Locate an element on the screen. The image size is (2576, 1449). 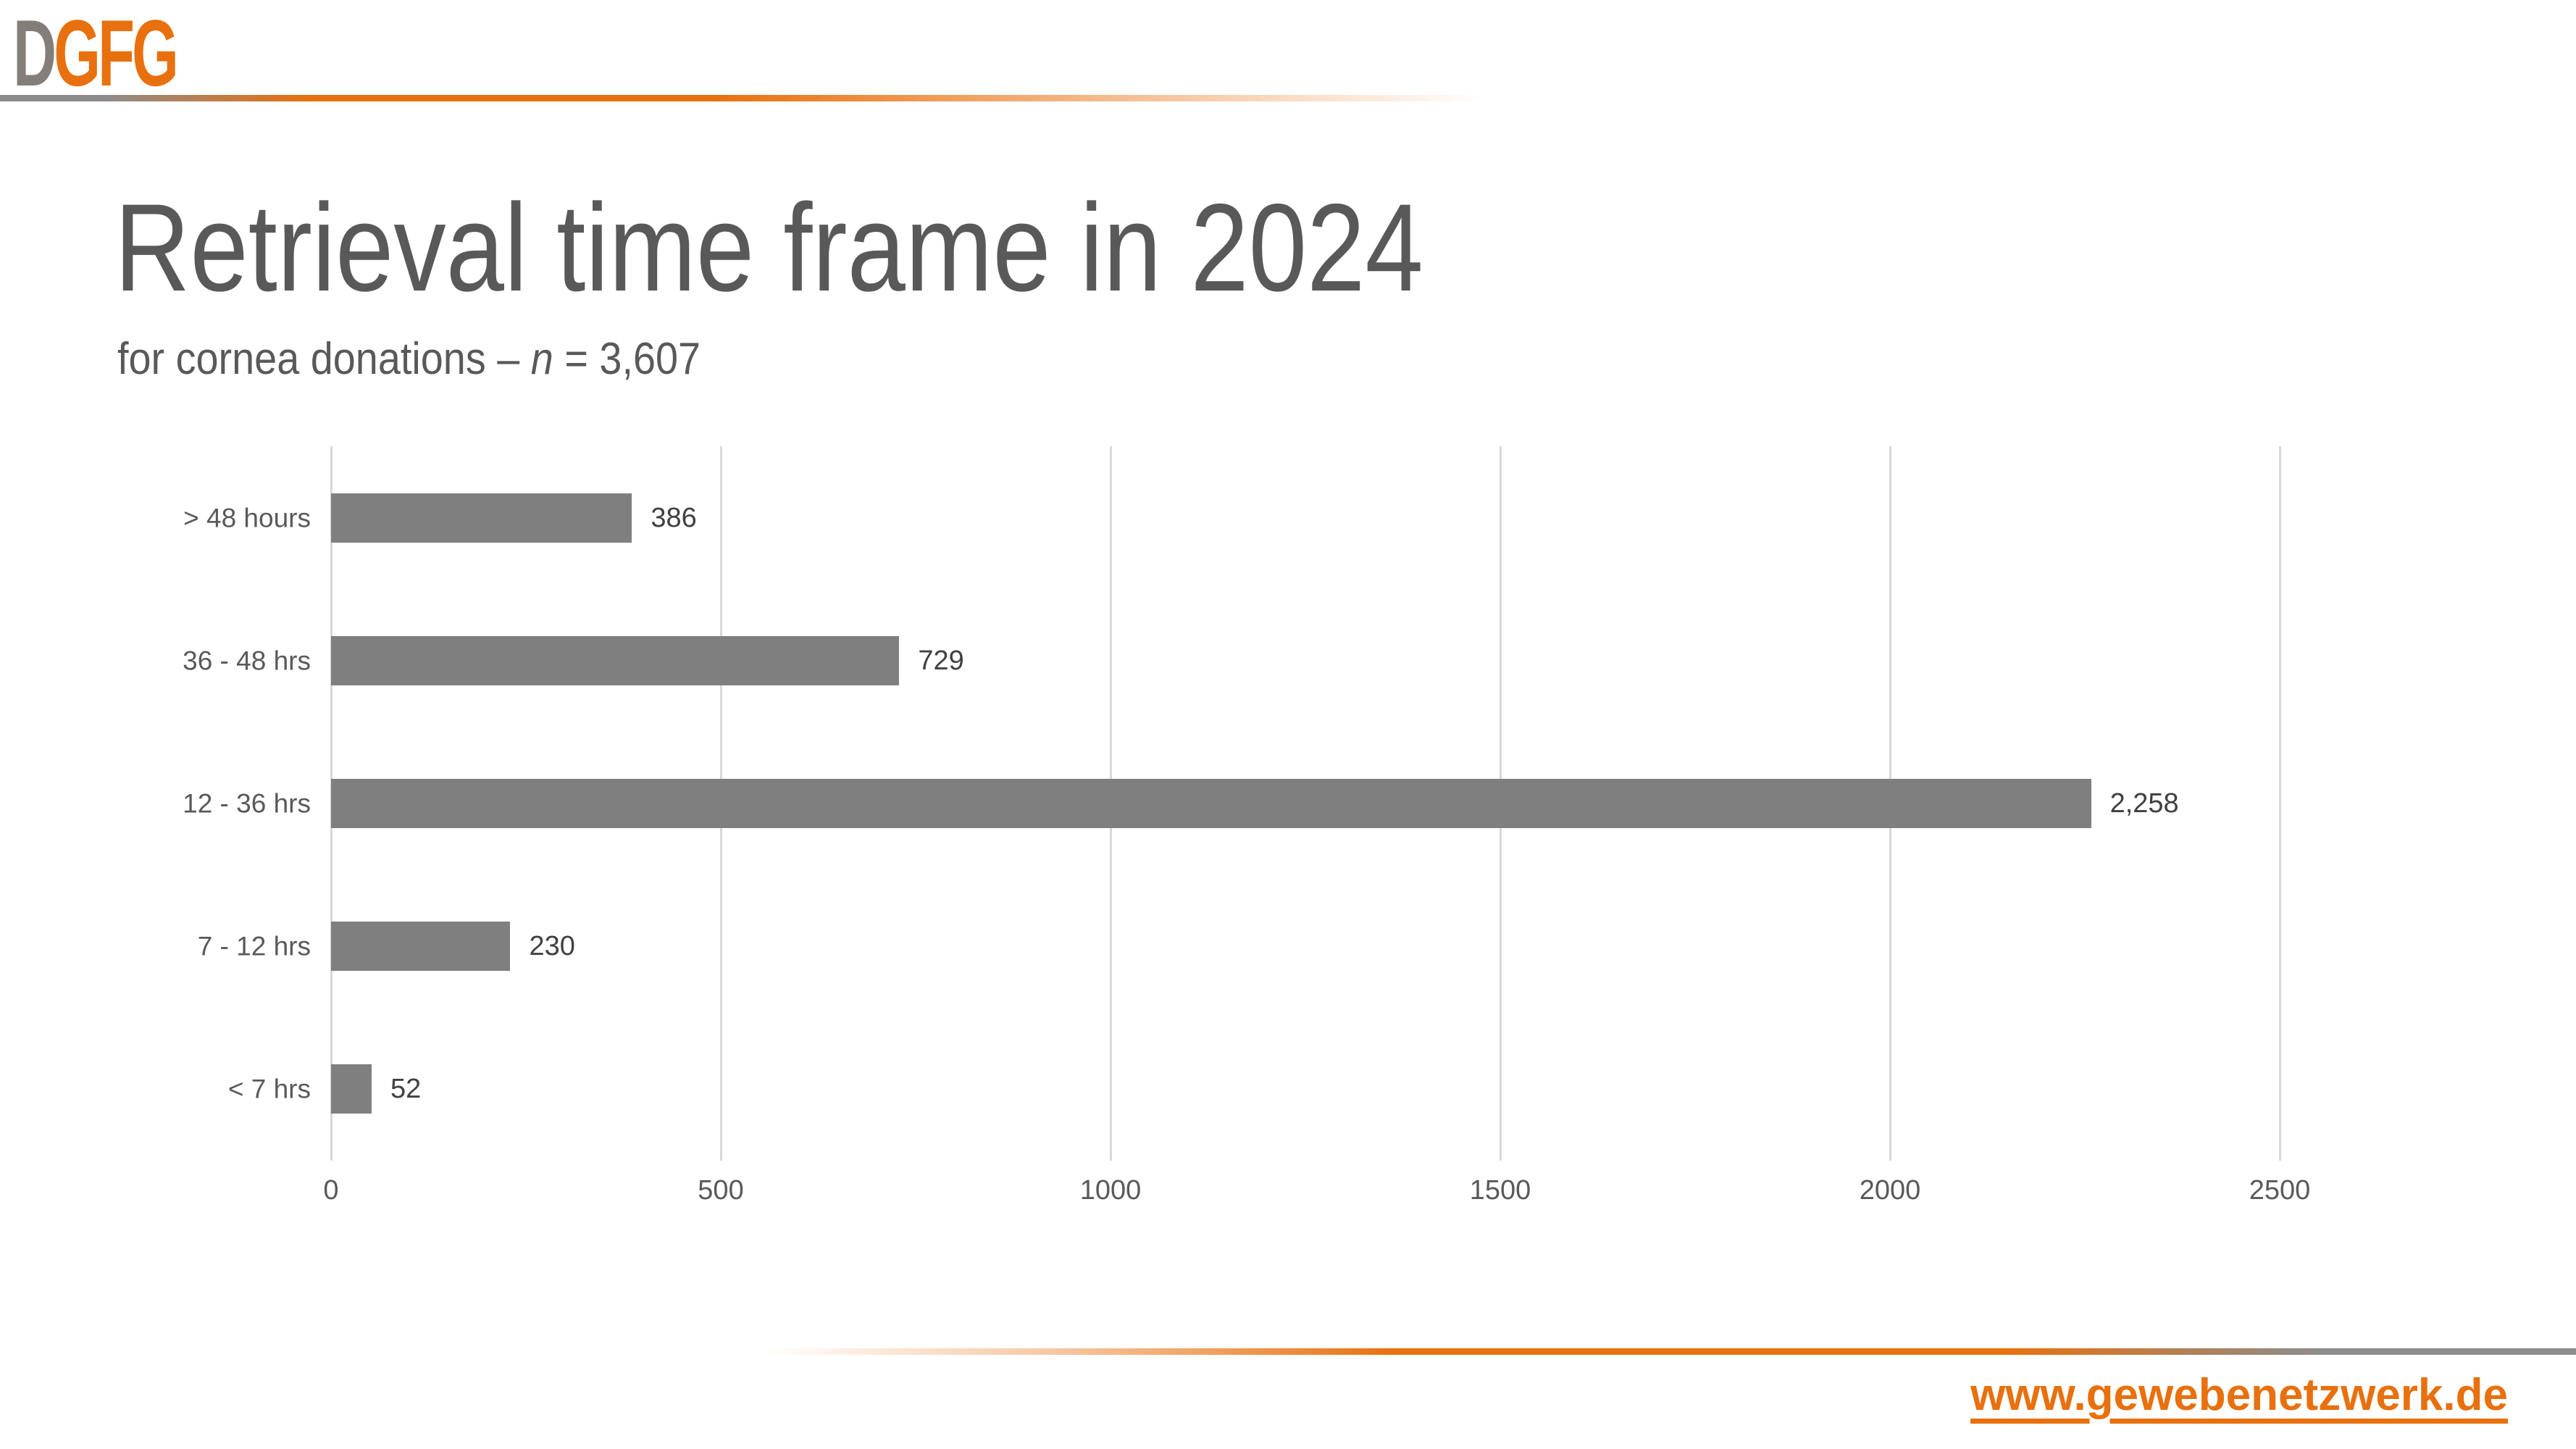
x-tick-label: 1500 is located at coordinates (1500, 1191).